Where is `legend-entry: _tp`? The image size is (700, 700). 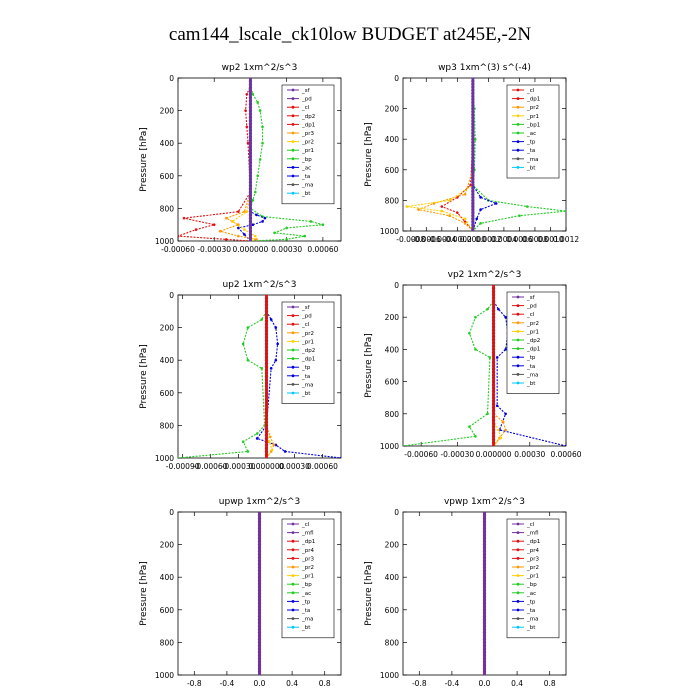
legend-entry: _tp is located at coordinates (531, 143).